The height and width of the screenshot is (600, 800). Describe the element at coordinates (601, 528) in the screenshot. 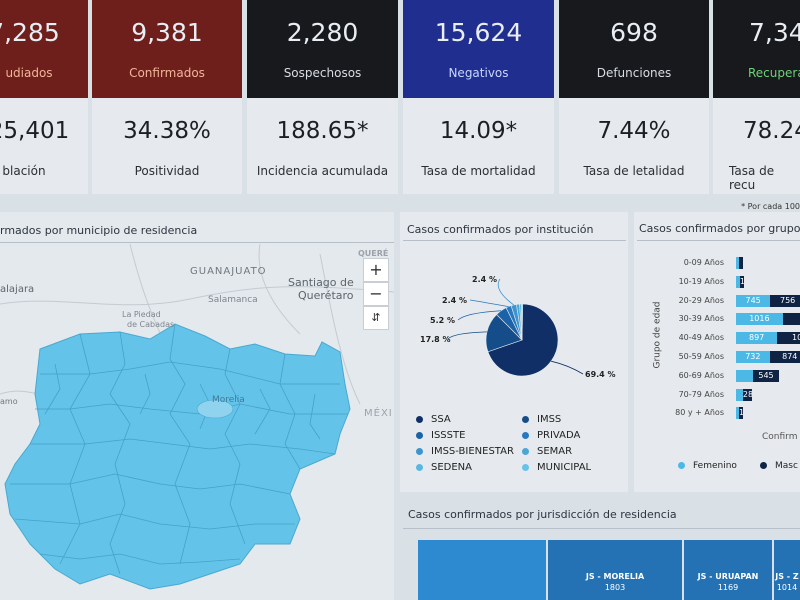

I see `jurisdiction-title-underline` at that location.